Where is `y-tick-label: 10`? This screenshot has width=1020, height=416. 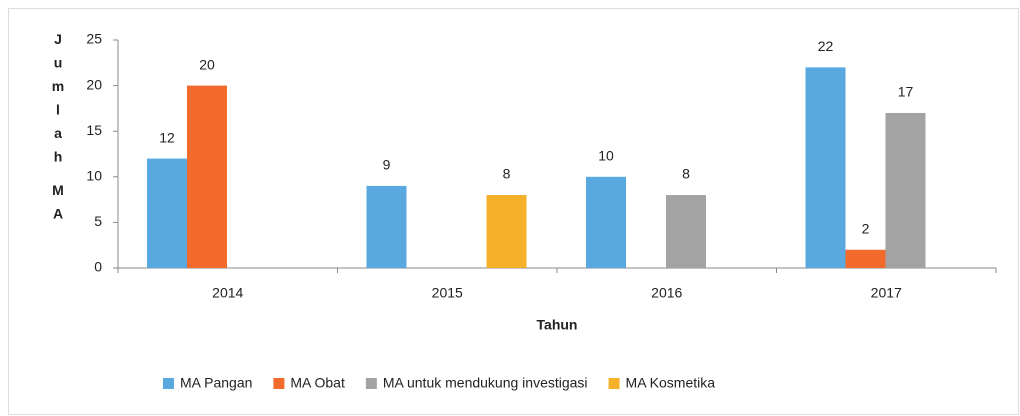
y-tick-label: 10 is located at coordinates (94, 176).